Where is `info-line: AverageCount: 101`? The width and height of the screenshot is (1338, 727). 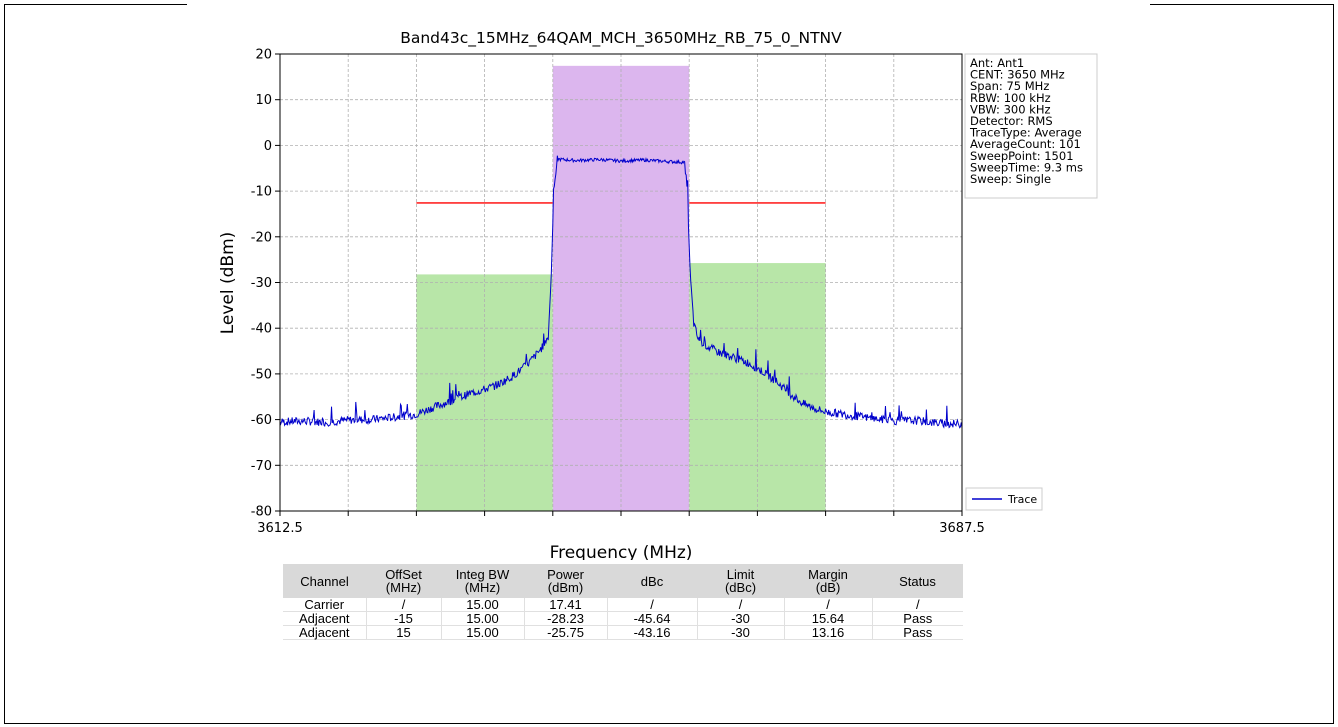
info-line: AverageCount: 101 is located at coordinates (1025, 144).